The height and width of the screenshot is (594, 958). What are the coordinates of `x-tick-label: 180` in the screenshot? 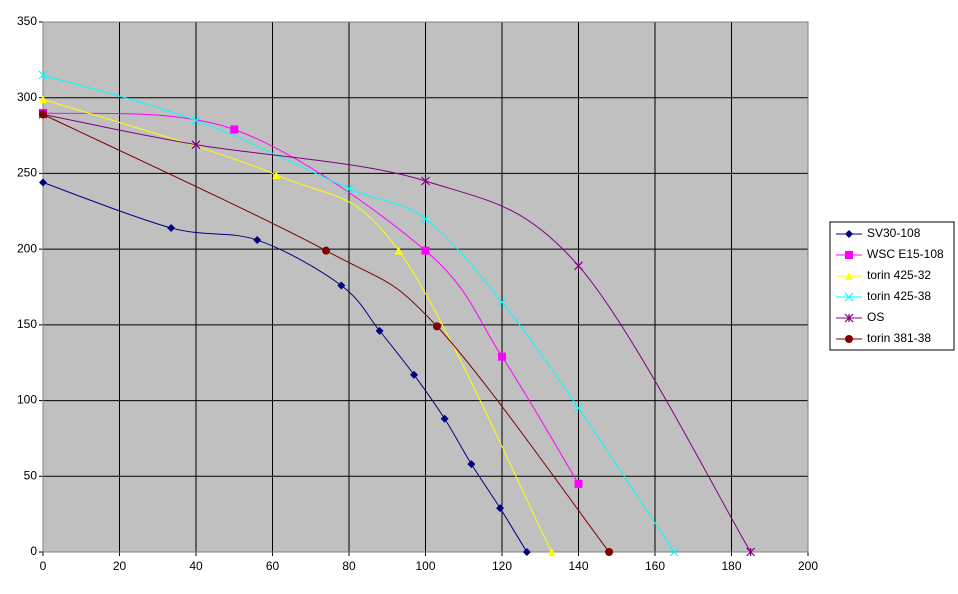 It's located at (731, 566).